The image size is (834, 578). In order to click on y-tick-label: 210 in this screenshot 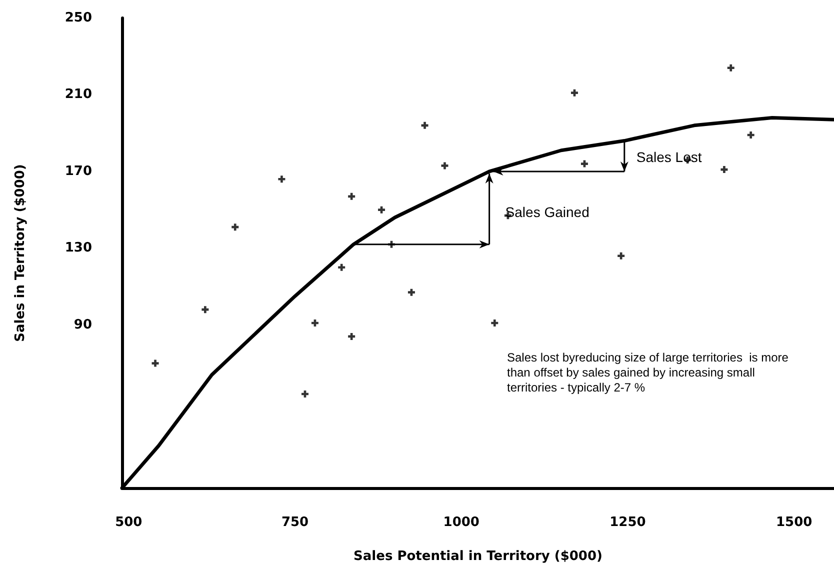, I will do `click(78, 94)`.